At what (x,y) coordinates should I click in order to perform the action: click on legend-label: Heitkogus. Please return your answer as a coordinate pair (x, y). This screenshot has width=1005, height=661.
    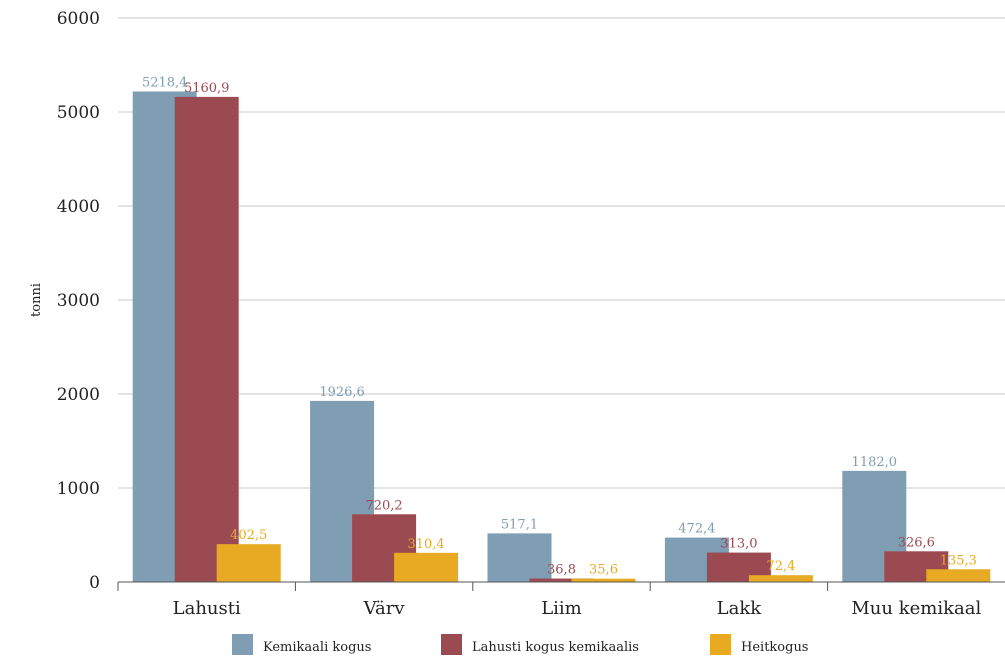
    Looking at the image, I should click on (774, 647).